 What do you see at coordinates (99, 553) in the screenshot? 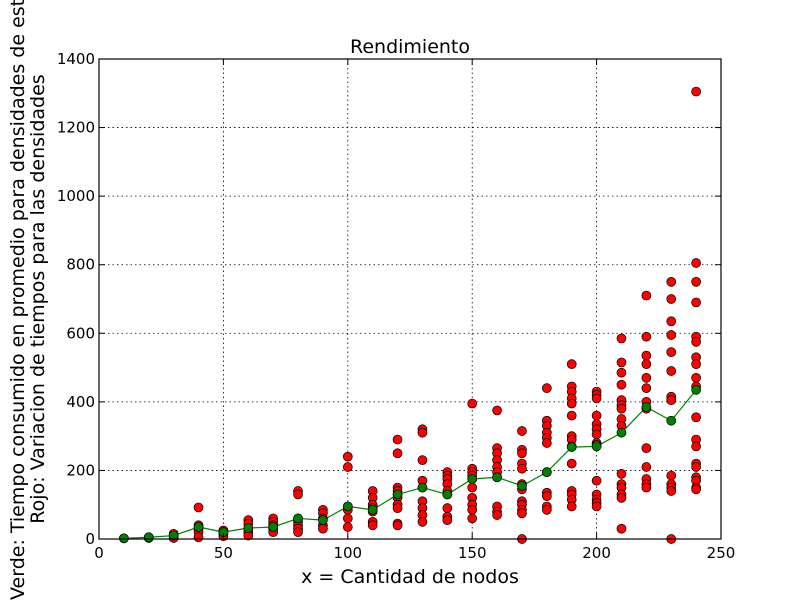
I see `x-tick-label: 0` at bounding box center [99, 553].